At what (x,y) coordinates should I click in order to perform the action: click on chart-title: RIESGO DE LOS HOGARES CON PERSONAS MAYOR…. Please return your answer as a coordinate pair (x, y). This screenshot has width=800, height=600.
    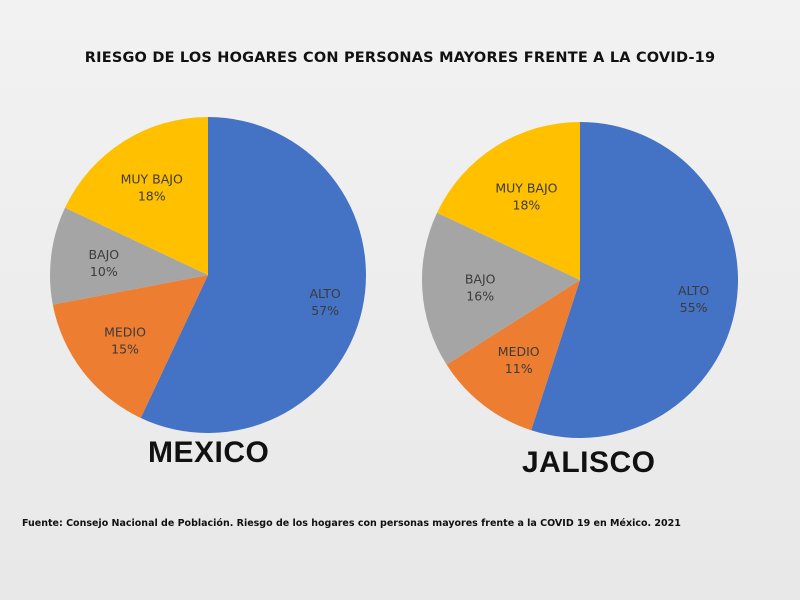
    Looking at the image, I should click on (400, 58).